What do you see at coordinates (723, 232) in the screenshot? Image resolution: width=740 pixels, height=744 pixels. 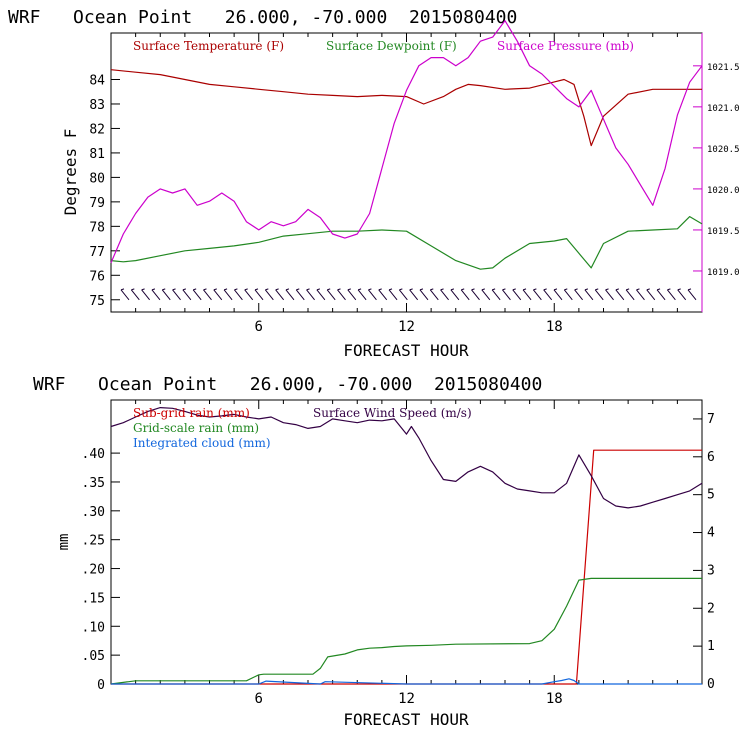 I see `y2-tick-label: 1019.5` at bounding box center [723, 232].